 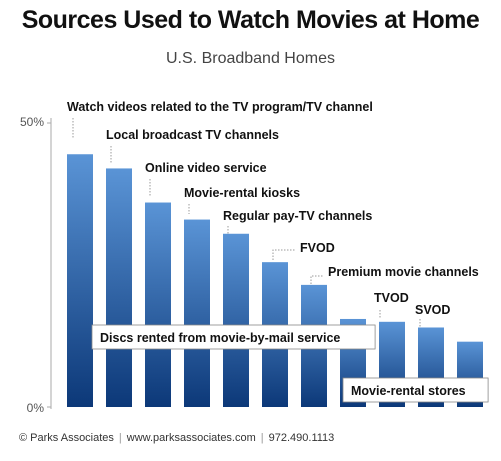 What do you see at coordinates (391, 298) in the screenshot?
I see `bar-label-9: TVOD` at bounding box center [391, 298].